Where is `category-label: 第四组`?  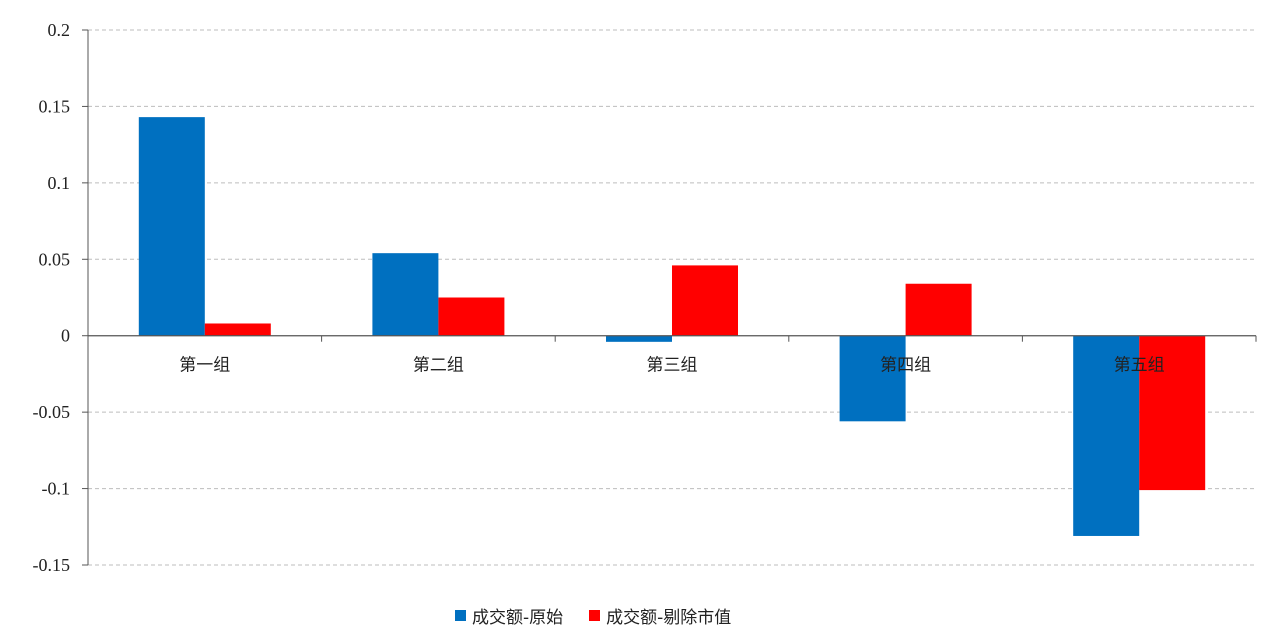
category-label: 第四组 is located at coordinates (905, 366).